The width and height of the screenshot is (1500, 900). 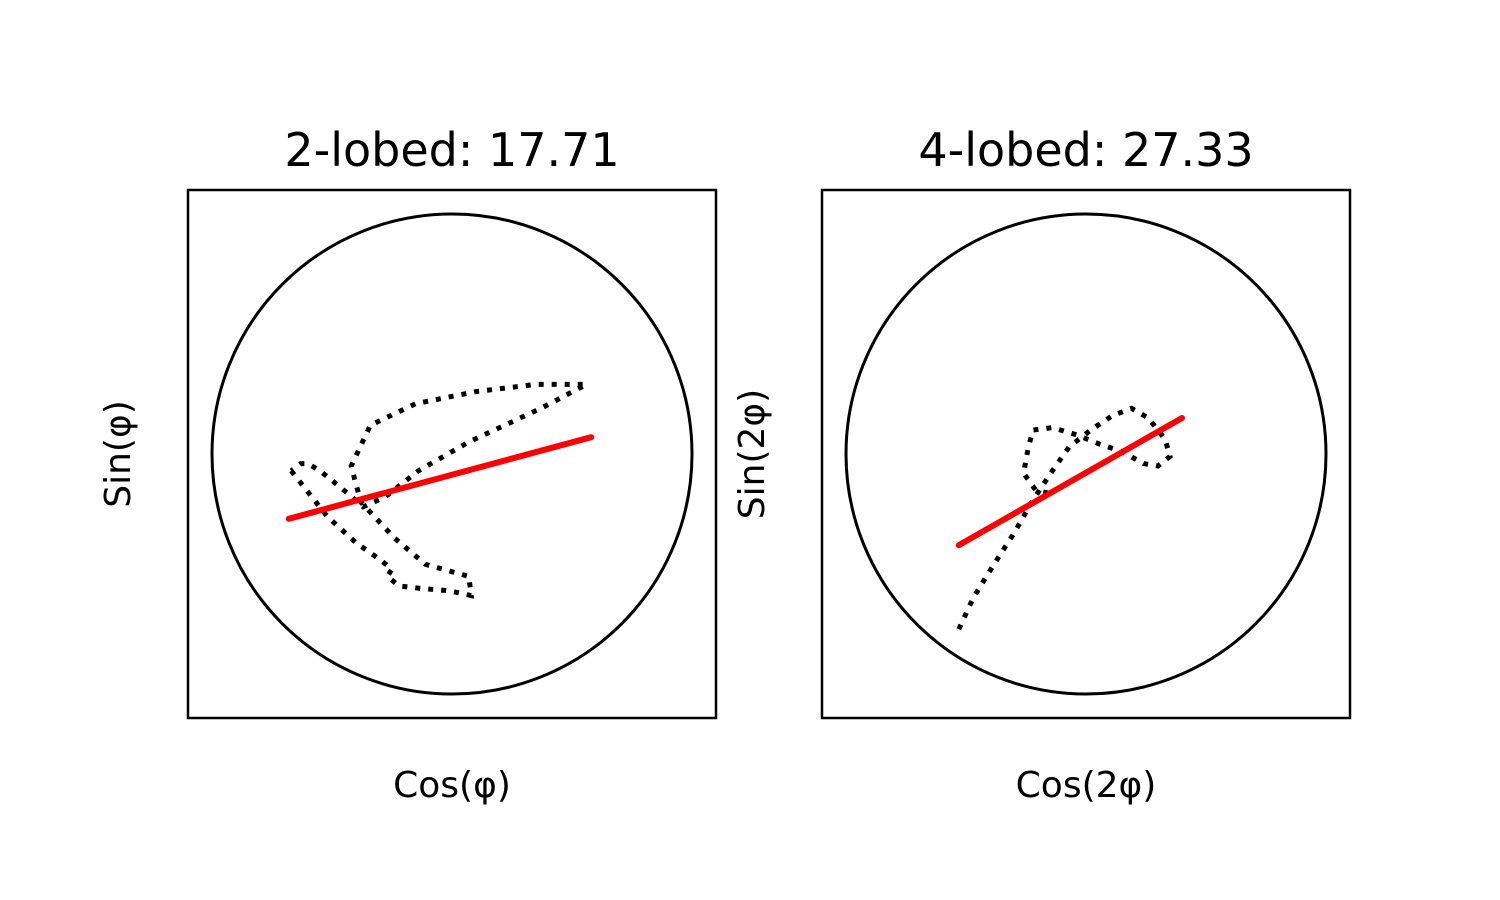 What do you see at coordinates (1086, 785) in the screenshot?
I see `x-axis-label: Cos(2φ)` at bounding box center [1086, 785].